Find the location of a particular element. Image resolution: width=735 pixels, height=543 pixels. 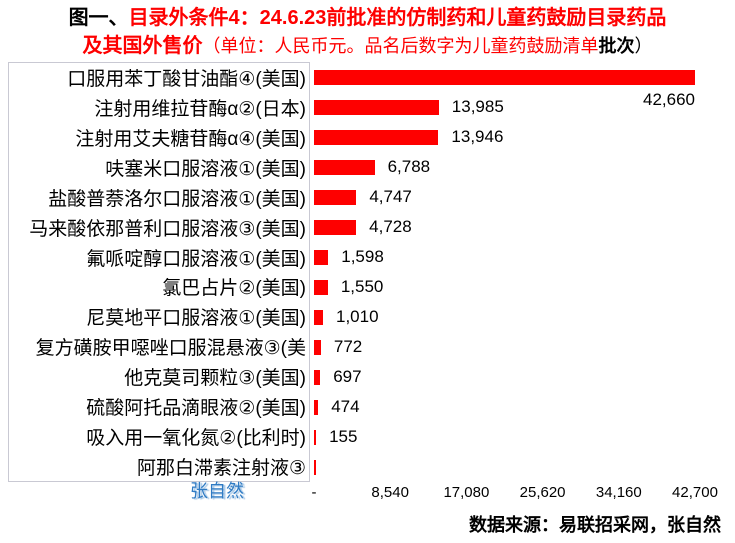

title-line1: 图一、目录外条件4：24.6.23前批准的仿制药和儿童药鼓励目录药品 is located at coordinates (367, 18).